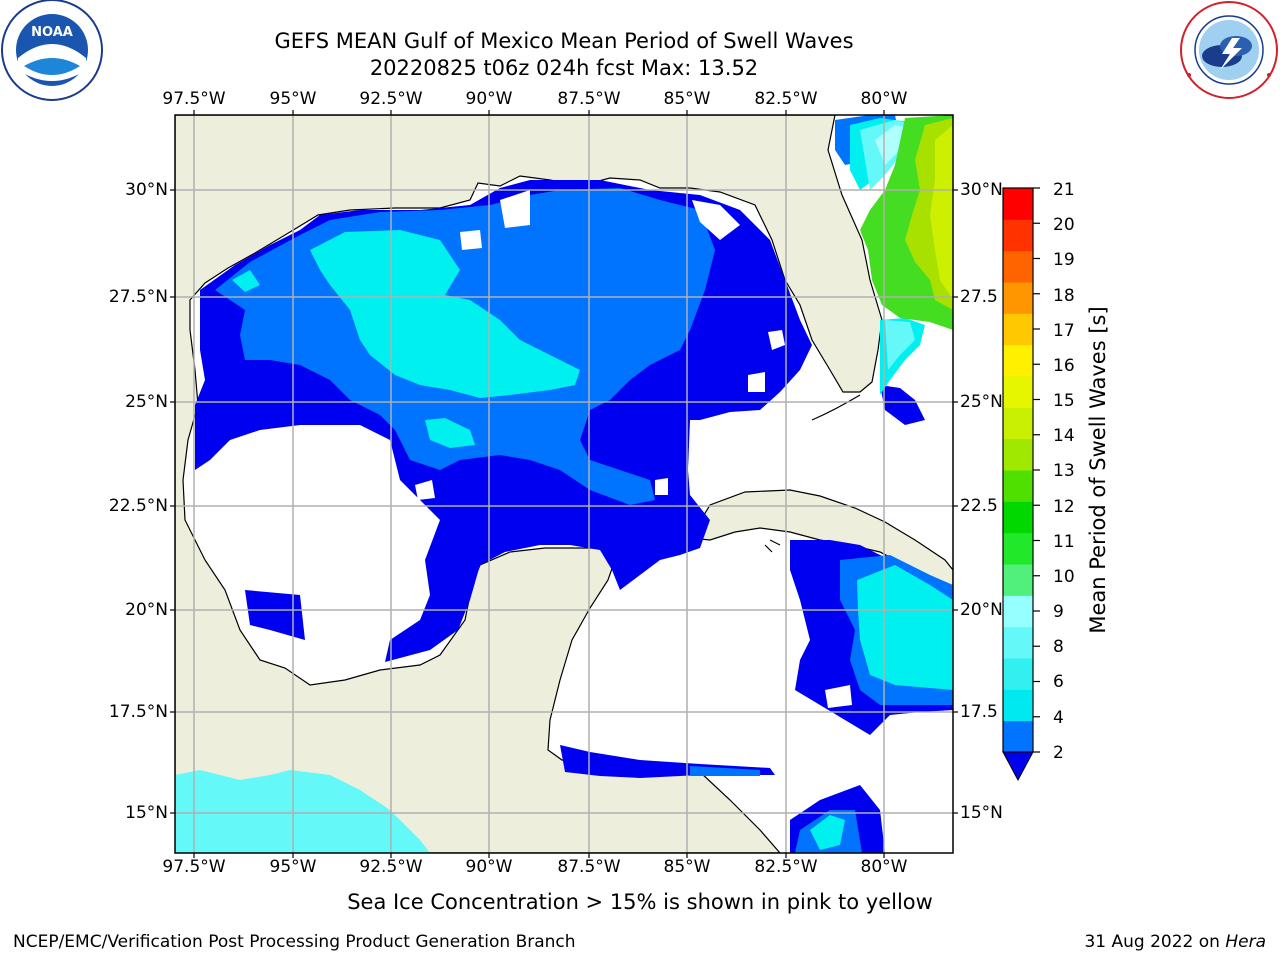 The image size is (1280, 960). What do you see at coordinates (981, 190) in the screenshot?
I see `lat-label-right: 30°N` at bounding box center [981, 190].